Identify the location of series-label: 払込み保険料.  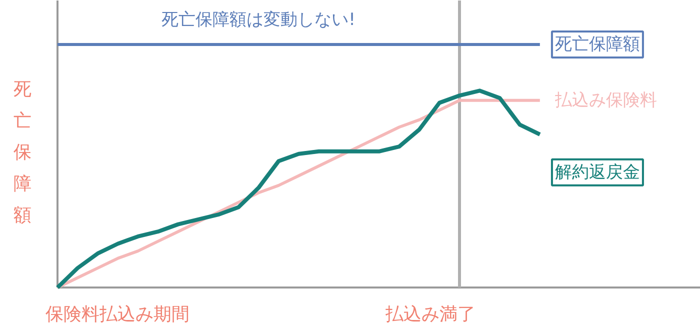
(605, 100).